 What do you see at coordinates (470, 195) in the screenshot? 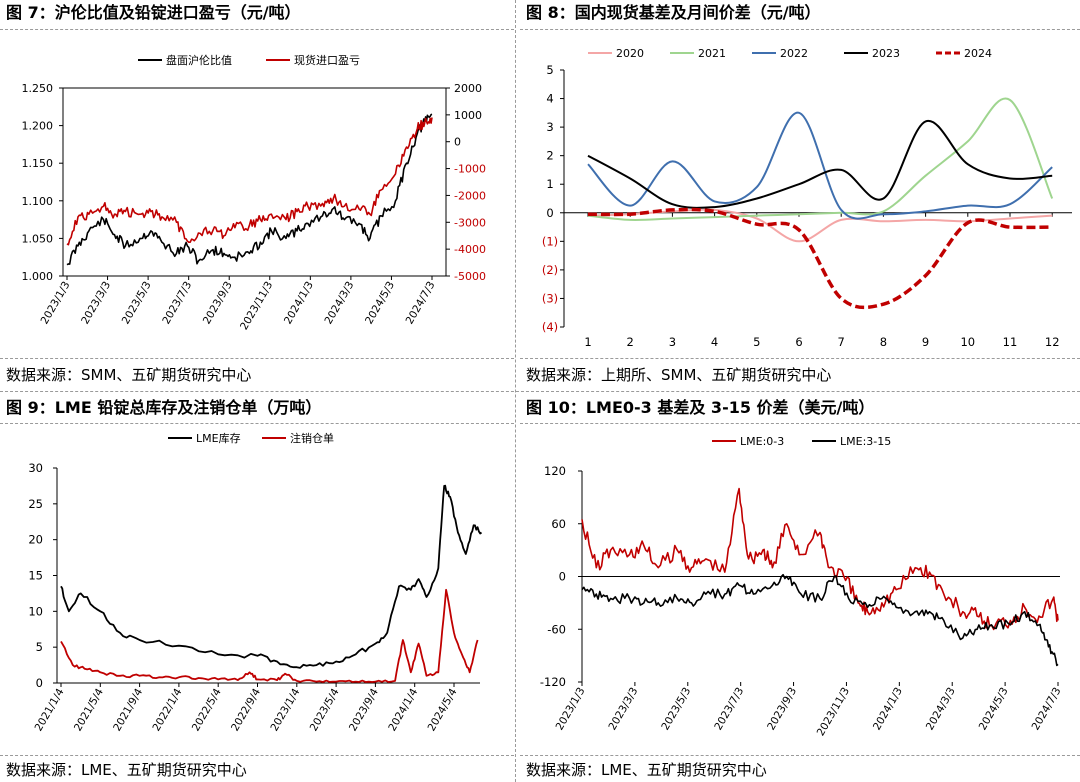
I see `y-right-tick-label: -2000` at bounding box center [470, 195].